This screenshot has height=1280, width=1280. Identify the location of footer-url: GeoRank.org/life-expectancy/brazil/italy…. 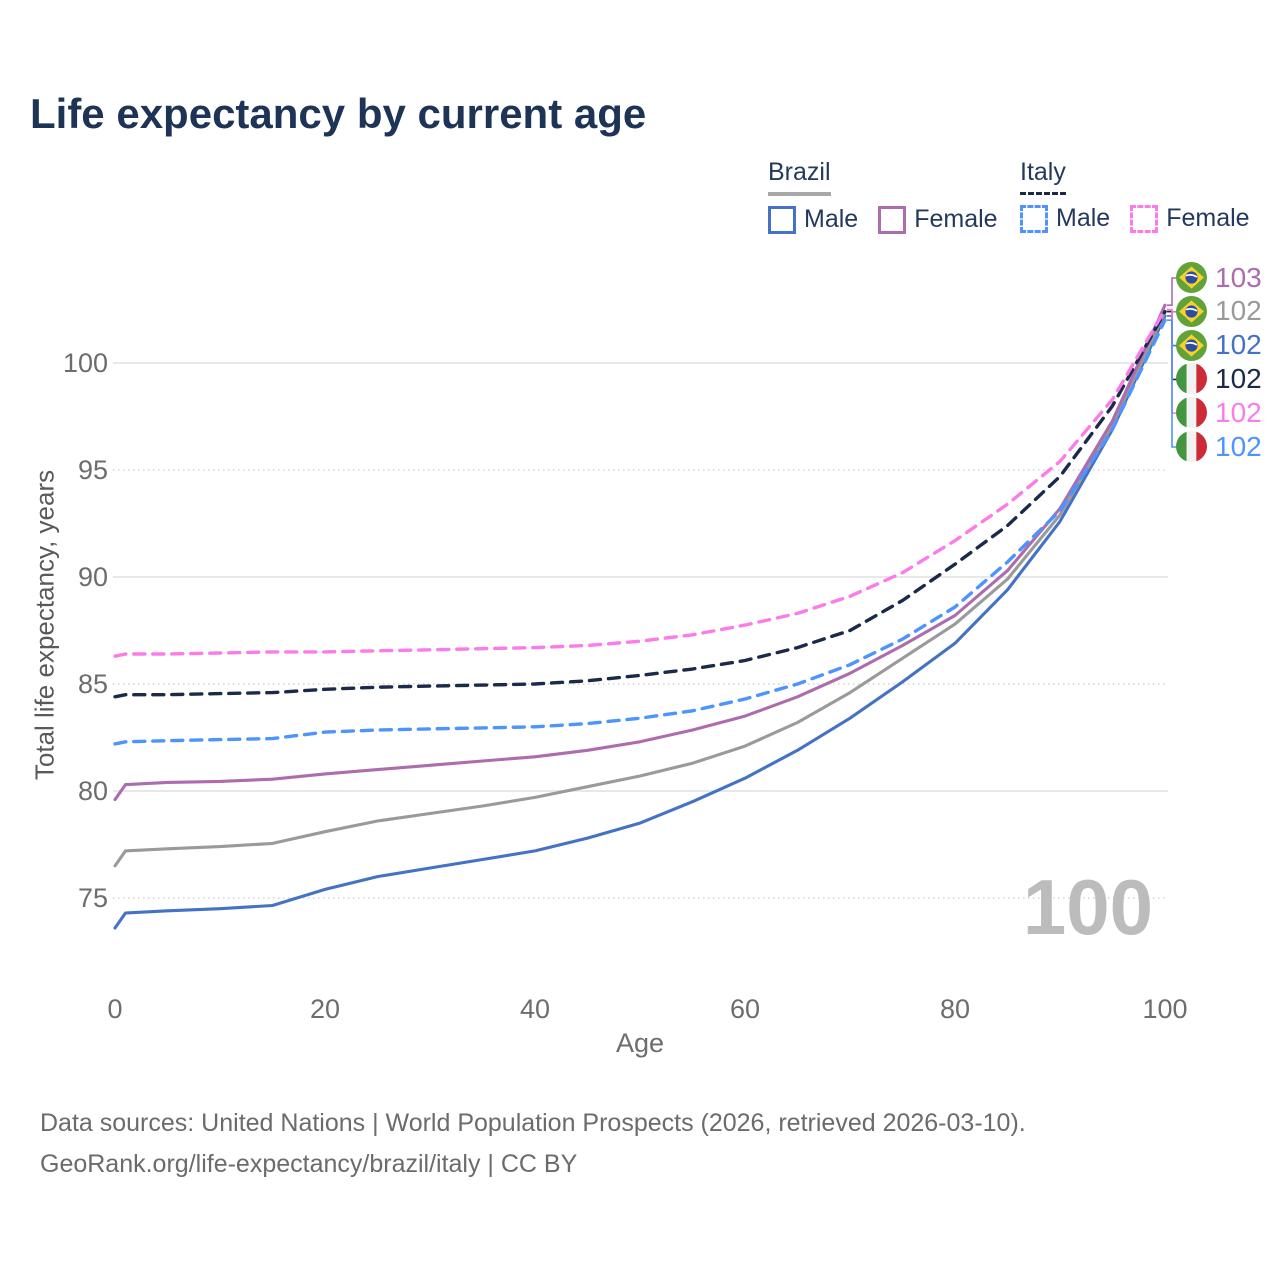
(309, 1164).